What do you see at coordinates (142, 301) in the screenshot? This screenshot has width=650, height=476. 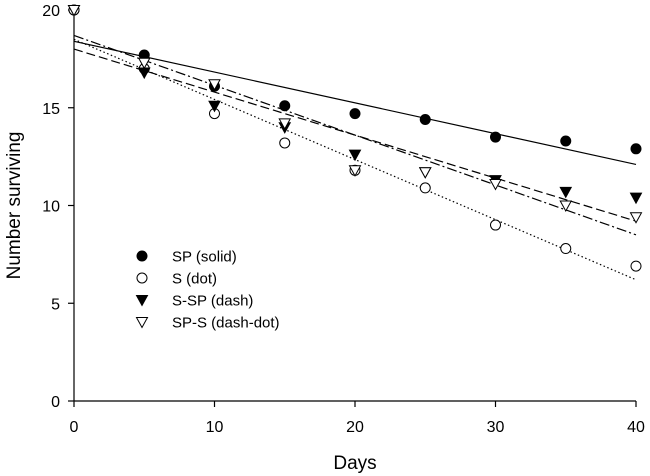 I see `legend-marker-filled-triangle-down` at bounding box center [142, 301].